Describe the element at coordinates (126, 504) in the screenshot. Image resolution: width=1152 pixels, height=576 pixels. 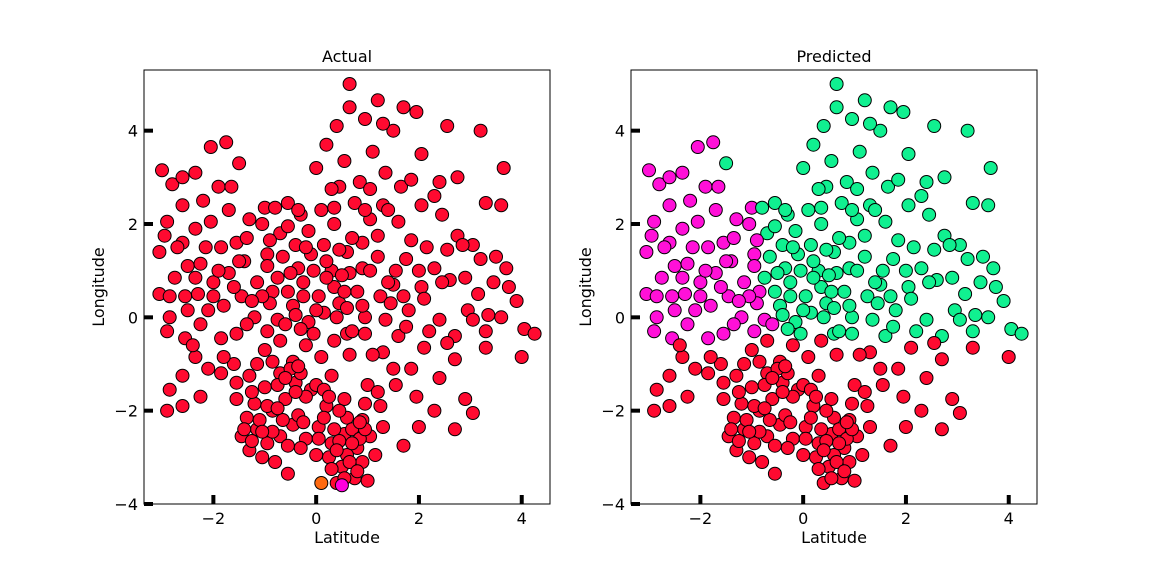
I see `y-tick-label: −4` at that location.